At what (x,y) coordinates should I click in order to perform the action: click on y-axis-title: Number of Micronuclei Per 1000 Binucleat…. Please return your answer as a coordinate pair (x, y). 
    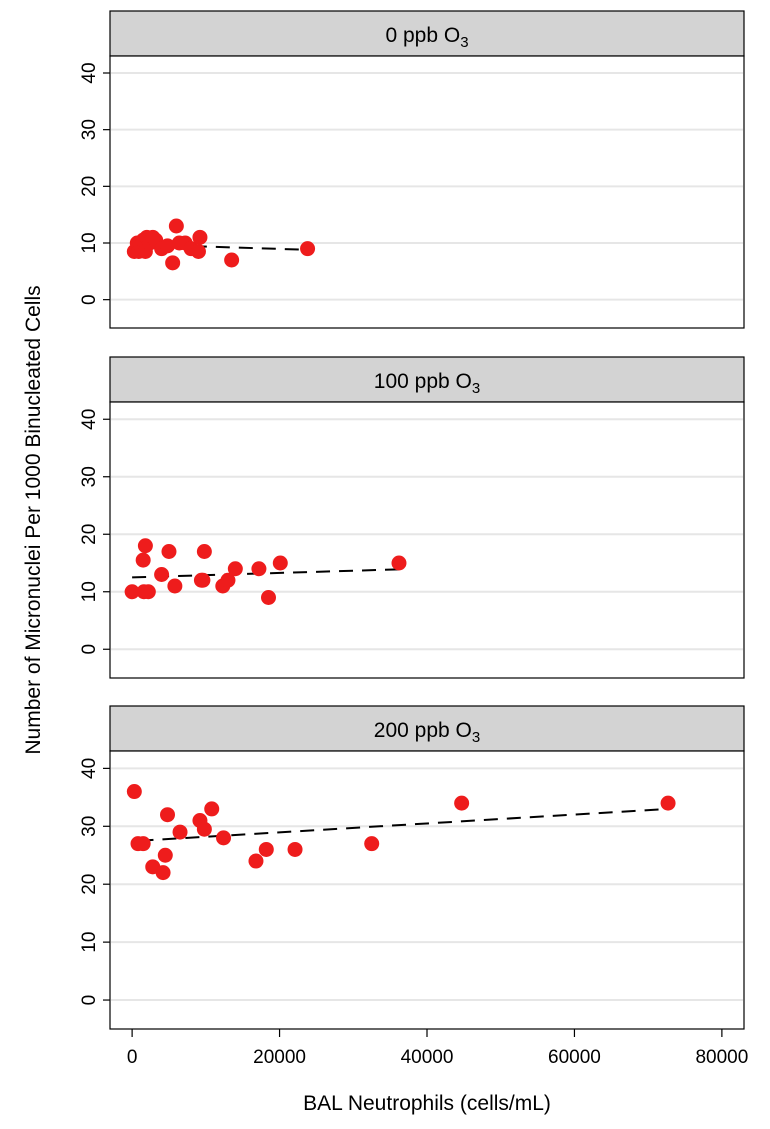
    Looking at the image, I should click on (33, 519).